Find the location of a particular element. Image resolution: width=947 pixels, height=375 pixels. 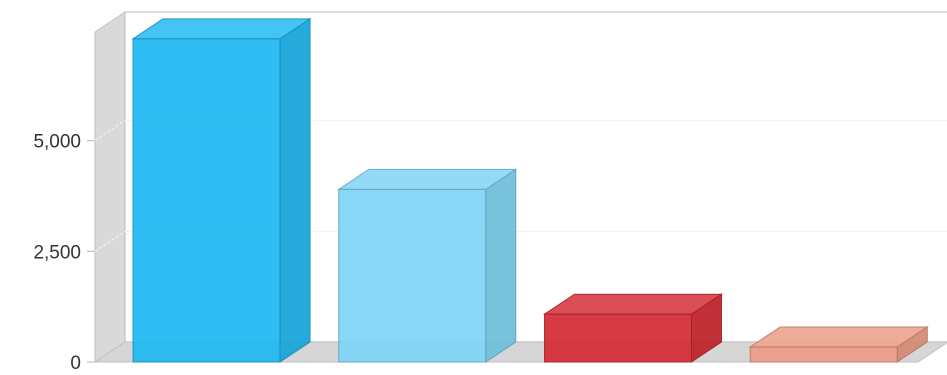

y-tick-label: 5,000 is located at coordinates (57, 142).